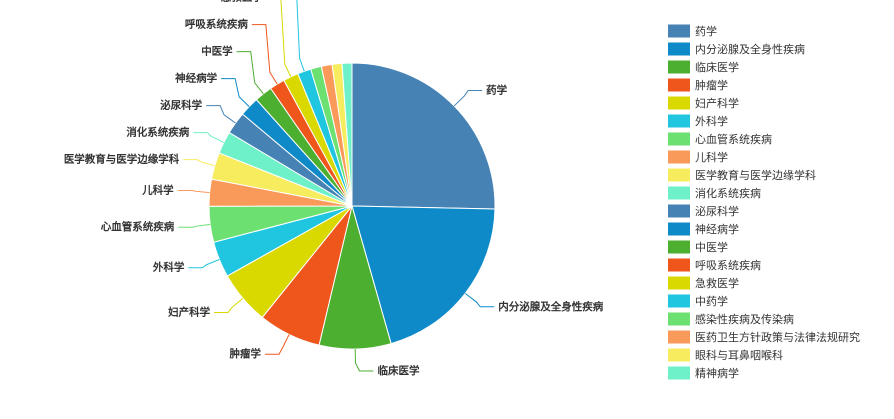  I want to click on legend-label: 精神病学, so click(717, 373).